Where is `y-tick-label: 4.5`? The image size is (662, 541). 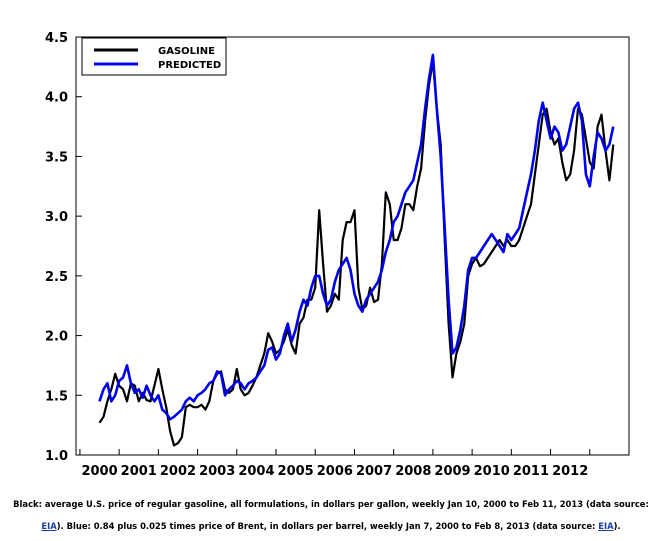
y-tick-label: 4.5 is located at coordinates (56, 38).